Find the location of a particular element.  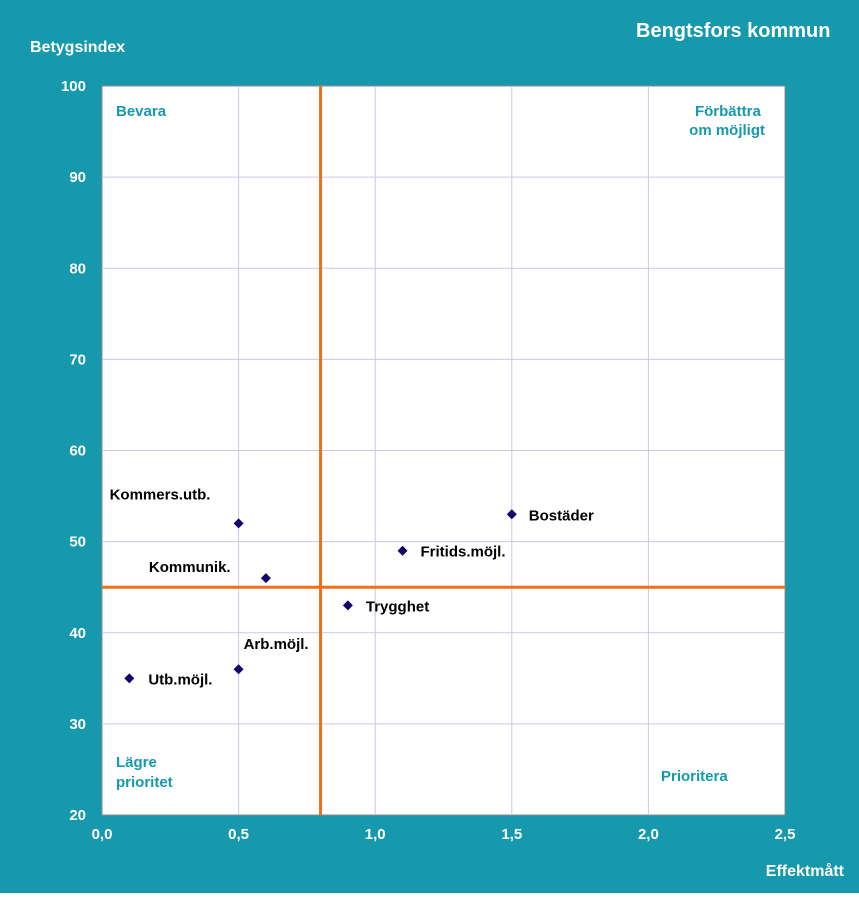

y-axis-label: Betygsindex is located at coordinates (77, 47).